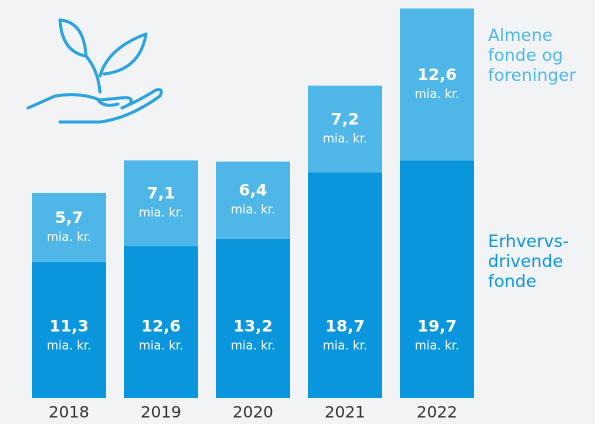 The height and width of the screenshot is (424, 595). I want to click on x-tick-label: 2021, so click(345, 412).